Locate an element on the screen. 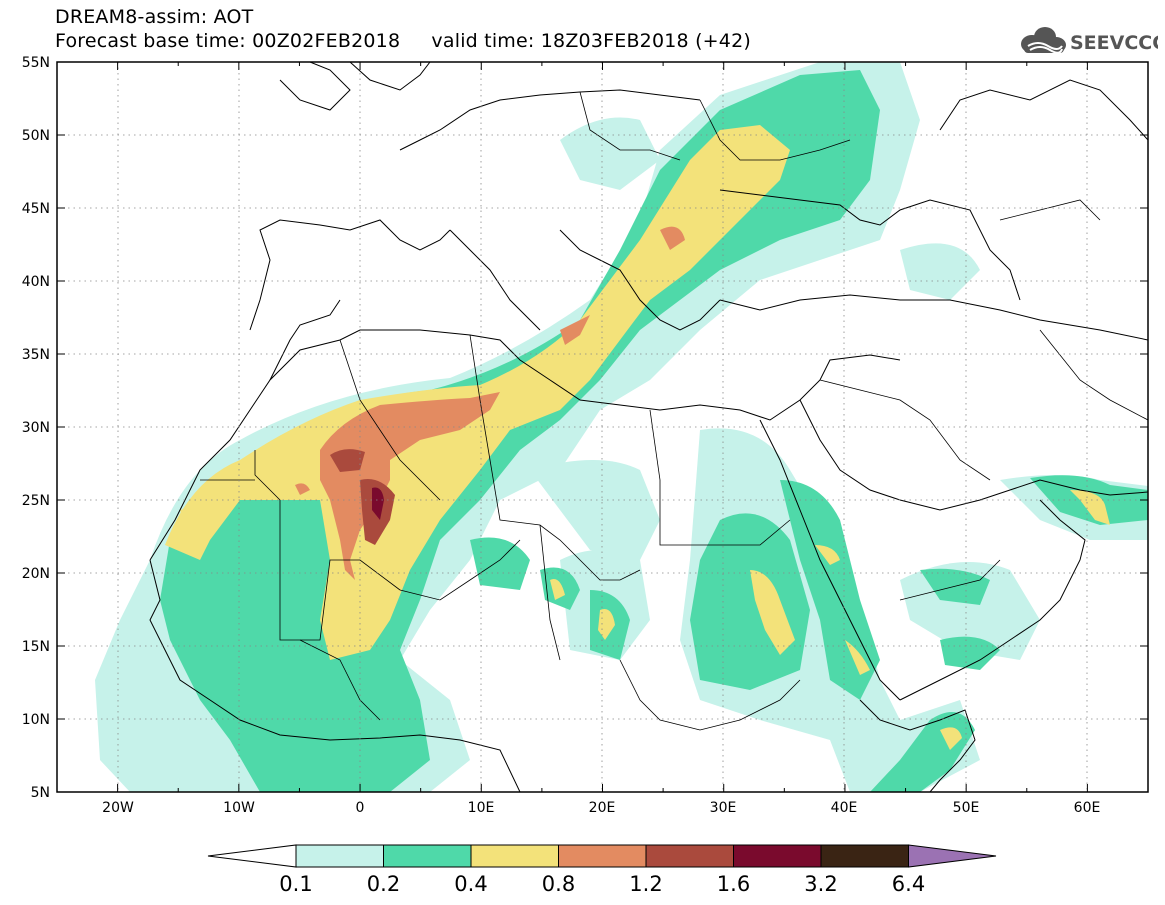  colorbar-label: 1.6 is located at coordinates (733, 884).